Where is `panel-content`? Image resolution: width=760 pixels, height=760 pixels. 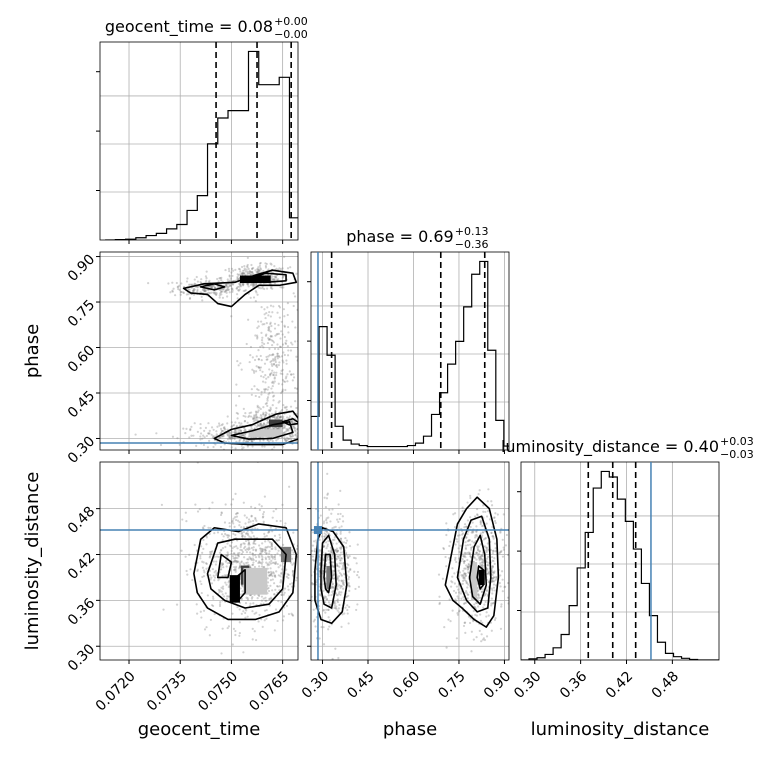 panel-content is located at coordinates (410, 561).